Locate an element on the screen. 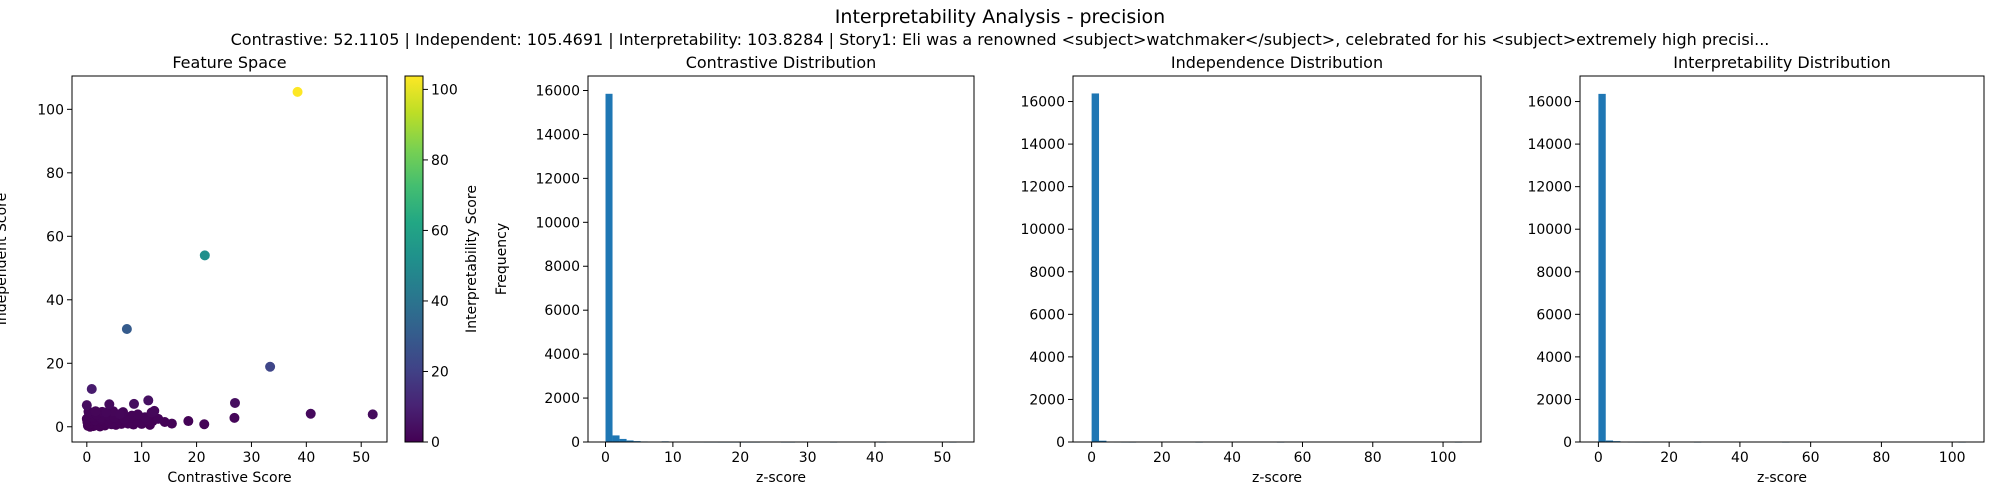 Image resolution: width=2000 pixels, height=500 pixels. colorbar-tick-label: 0 is located at coordinates (435, 443).